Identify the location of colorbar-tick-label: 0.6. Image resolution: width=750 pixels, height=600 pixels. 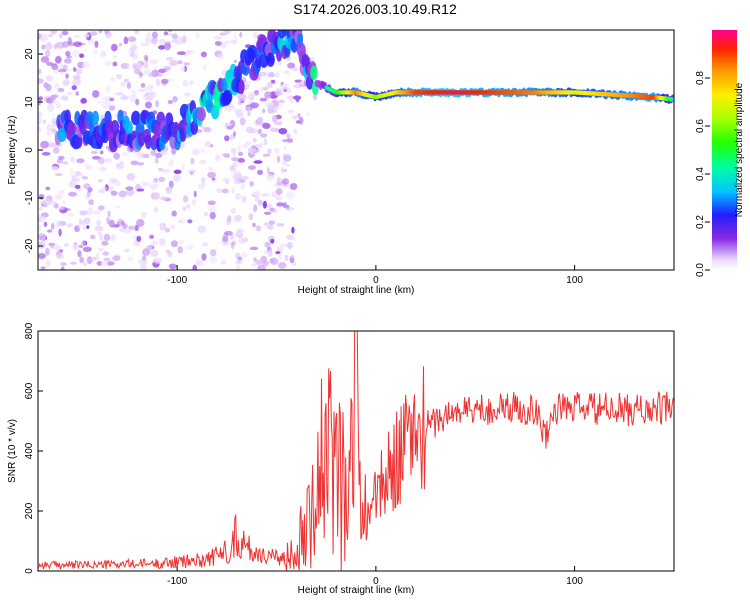
(700, 126).